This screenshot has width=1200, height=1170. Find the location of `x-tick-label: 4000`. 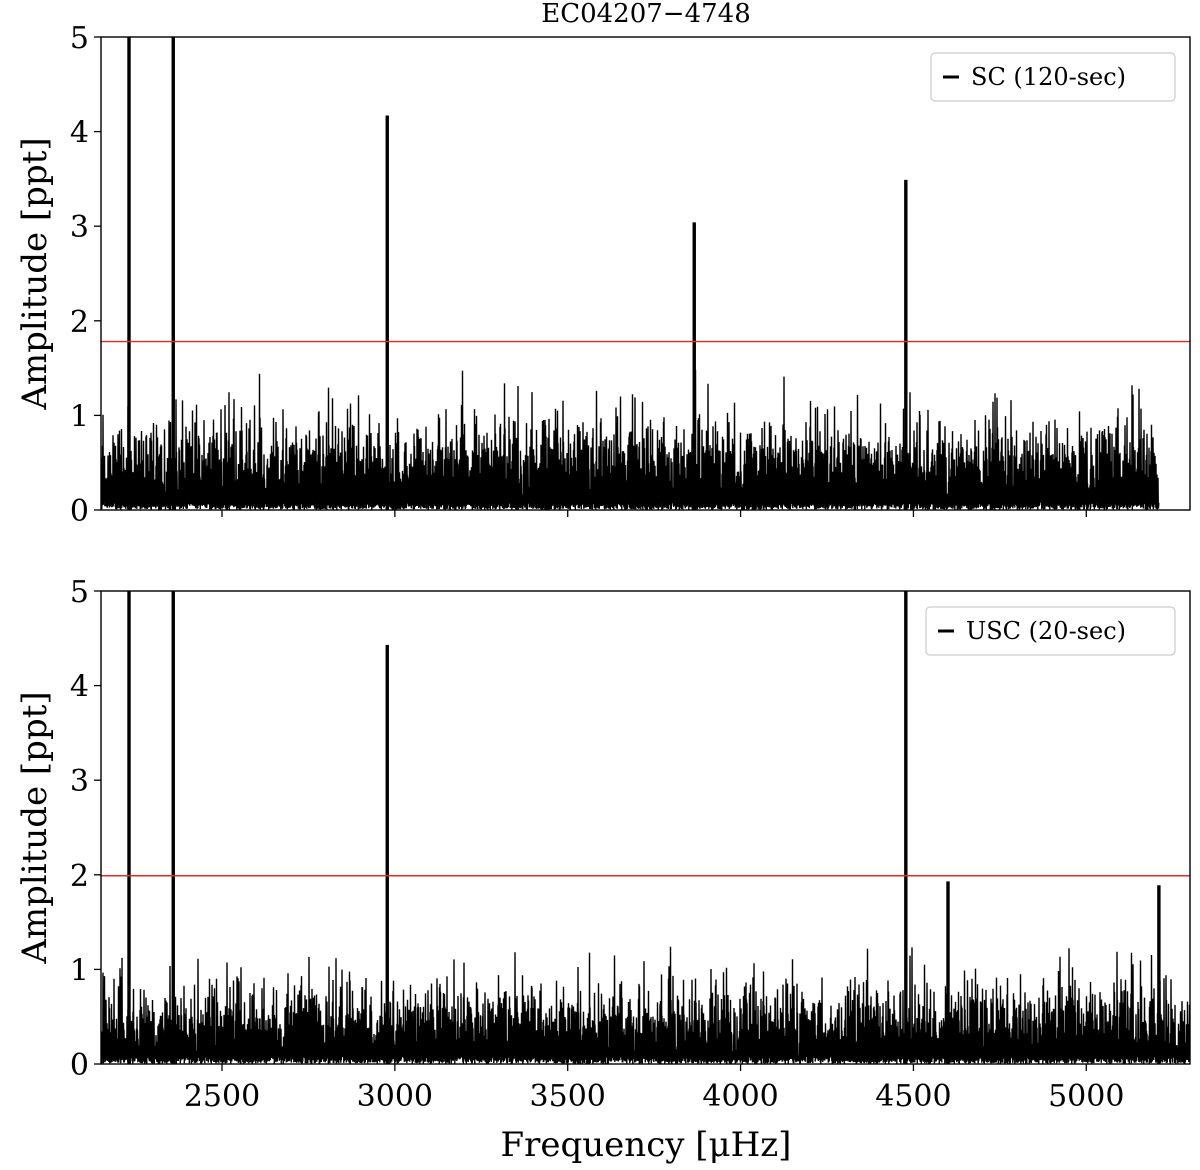

x-tick-label: 4000 is located at coordinates (740, 1096).